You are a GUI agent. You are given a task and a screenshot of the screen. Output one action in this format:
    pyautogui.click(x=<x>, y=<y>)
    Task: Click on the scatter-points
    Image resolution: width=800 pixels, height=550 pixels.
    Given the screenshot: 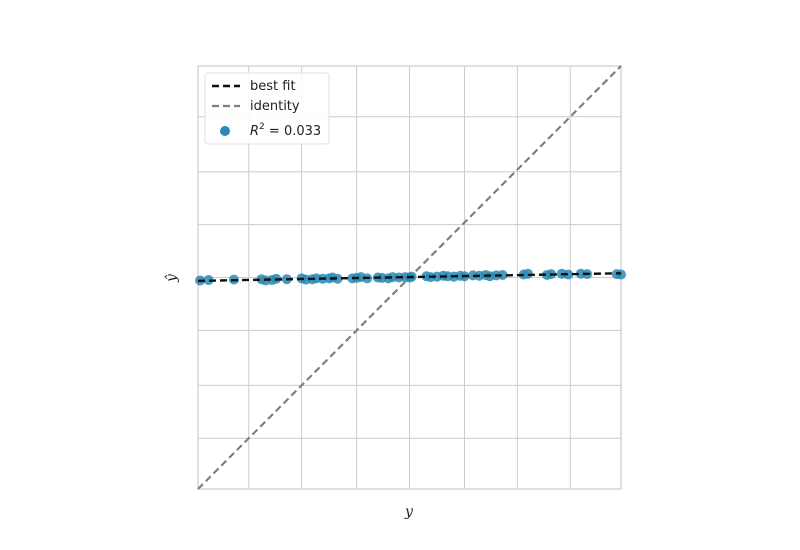 What is the action you would take?
    pyautogui.click(x=410, y=277)
    